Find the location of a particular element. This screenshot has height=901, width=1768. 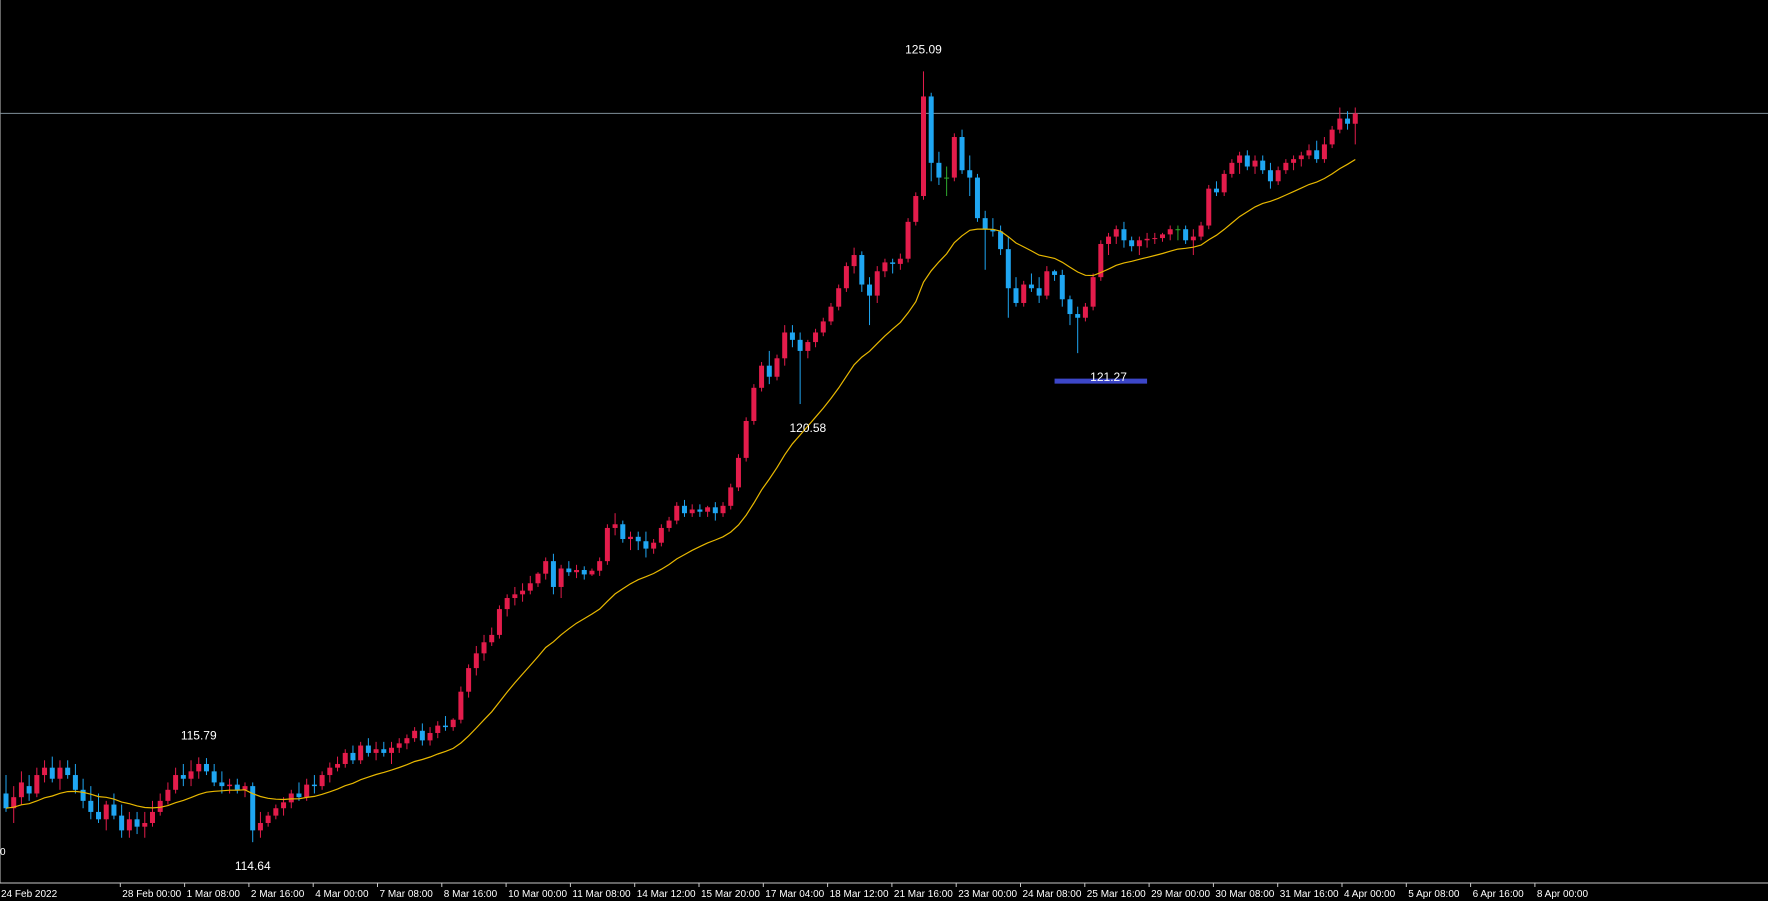

time-axis-tick-label: 10 Mar 00:00 is located at coordinates (537, 894).